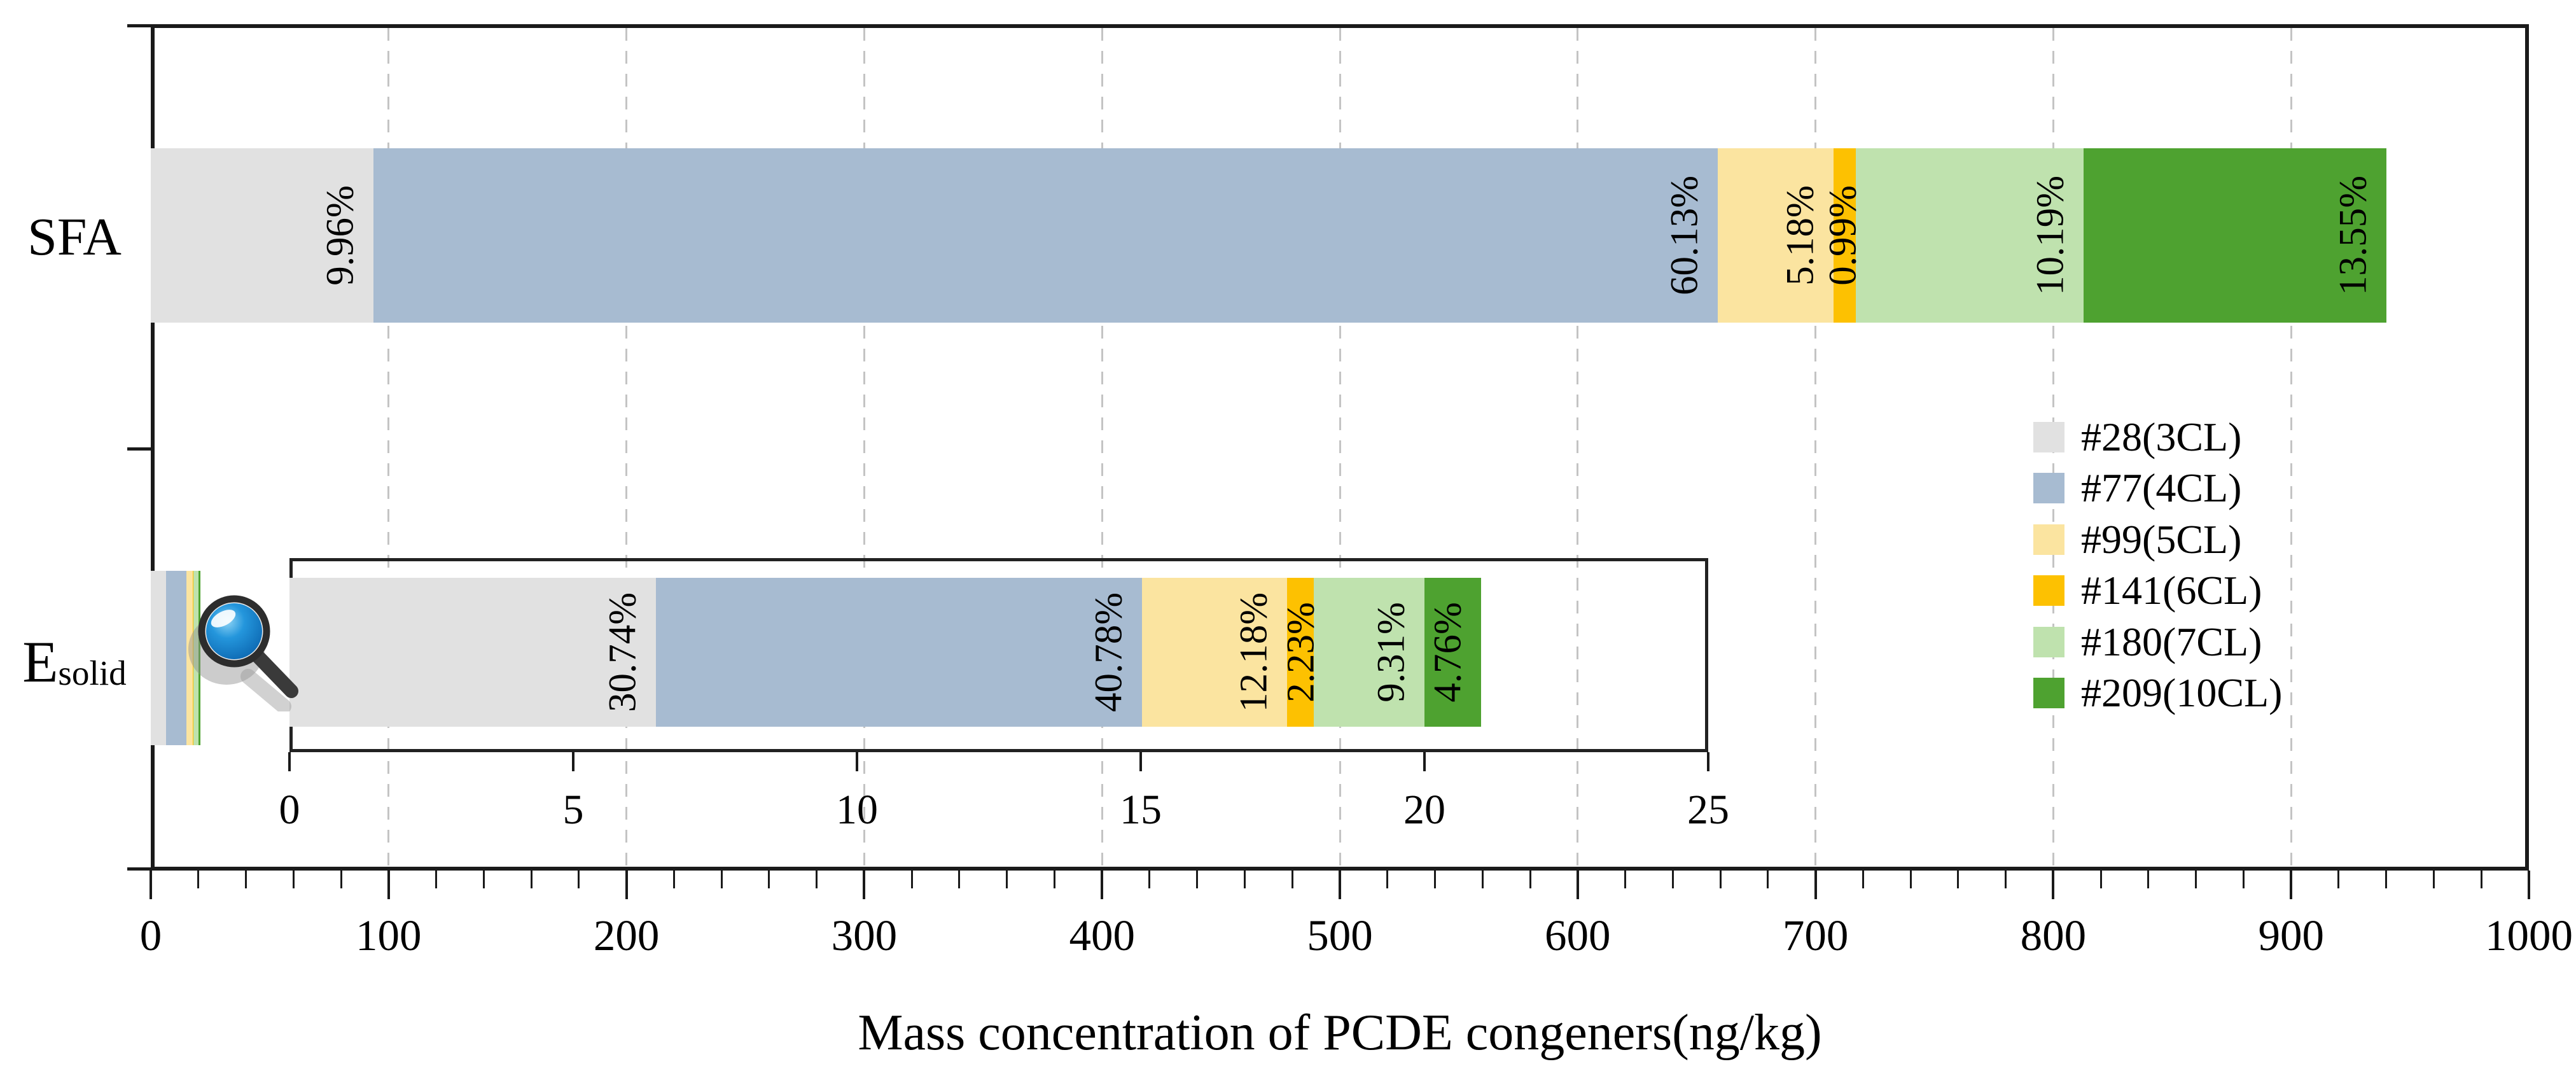  I want to click on inset-tick-label-20: 20, so click(1424, 810).